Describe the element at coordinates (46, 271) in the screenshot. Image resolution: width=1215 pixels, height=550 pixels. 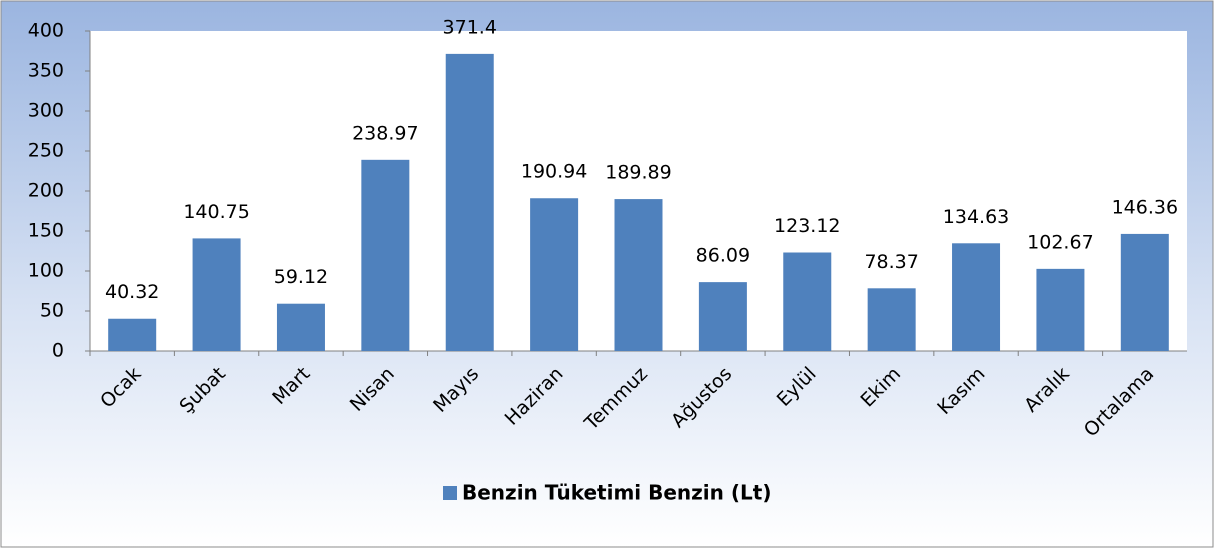
I see `y-tick-label: 100` at that location.